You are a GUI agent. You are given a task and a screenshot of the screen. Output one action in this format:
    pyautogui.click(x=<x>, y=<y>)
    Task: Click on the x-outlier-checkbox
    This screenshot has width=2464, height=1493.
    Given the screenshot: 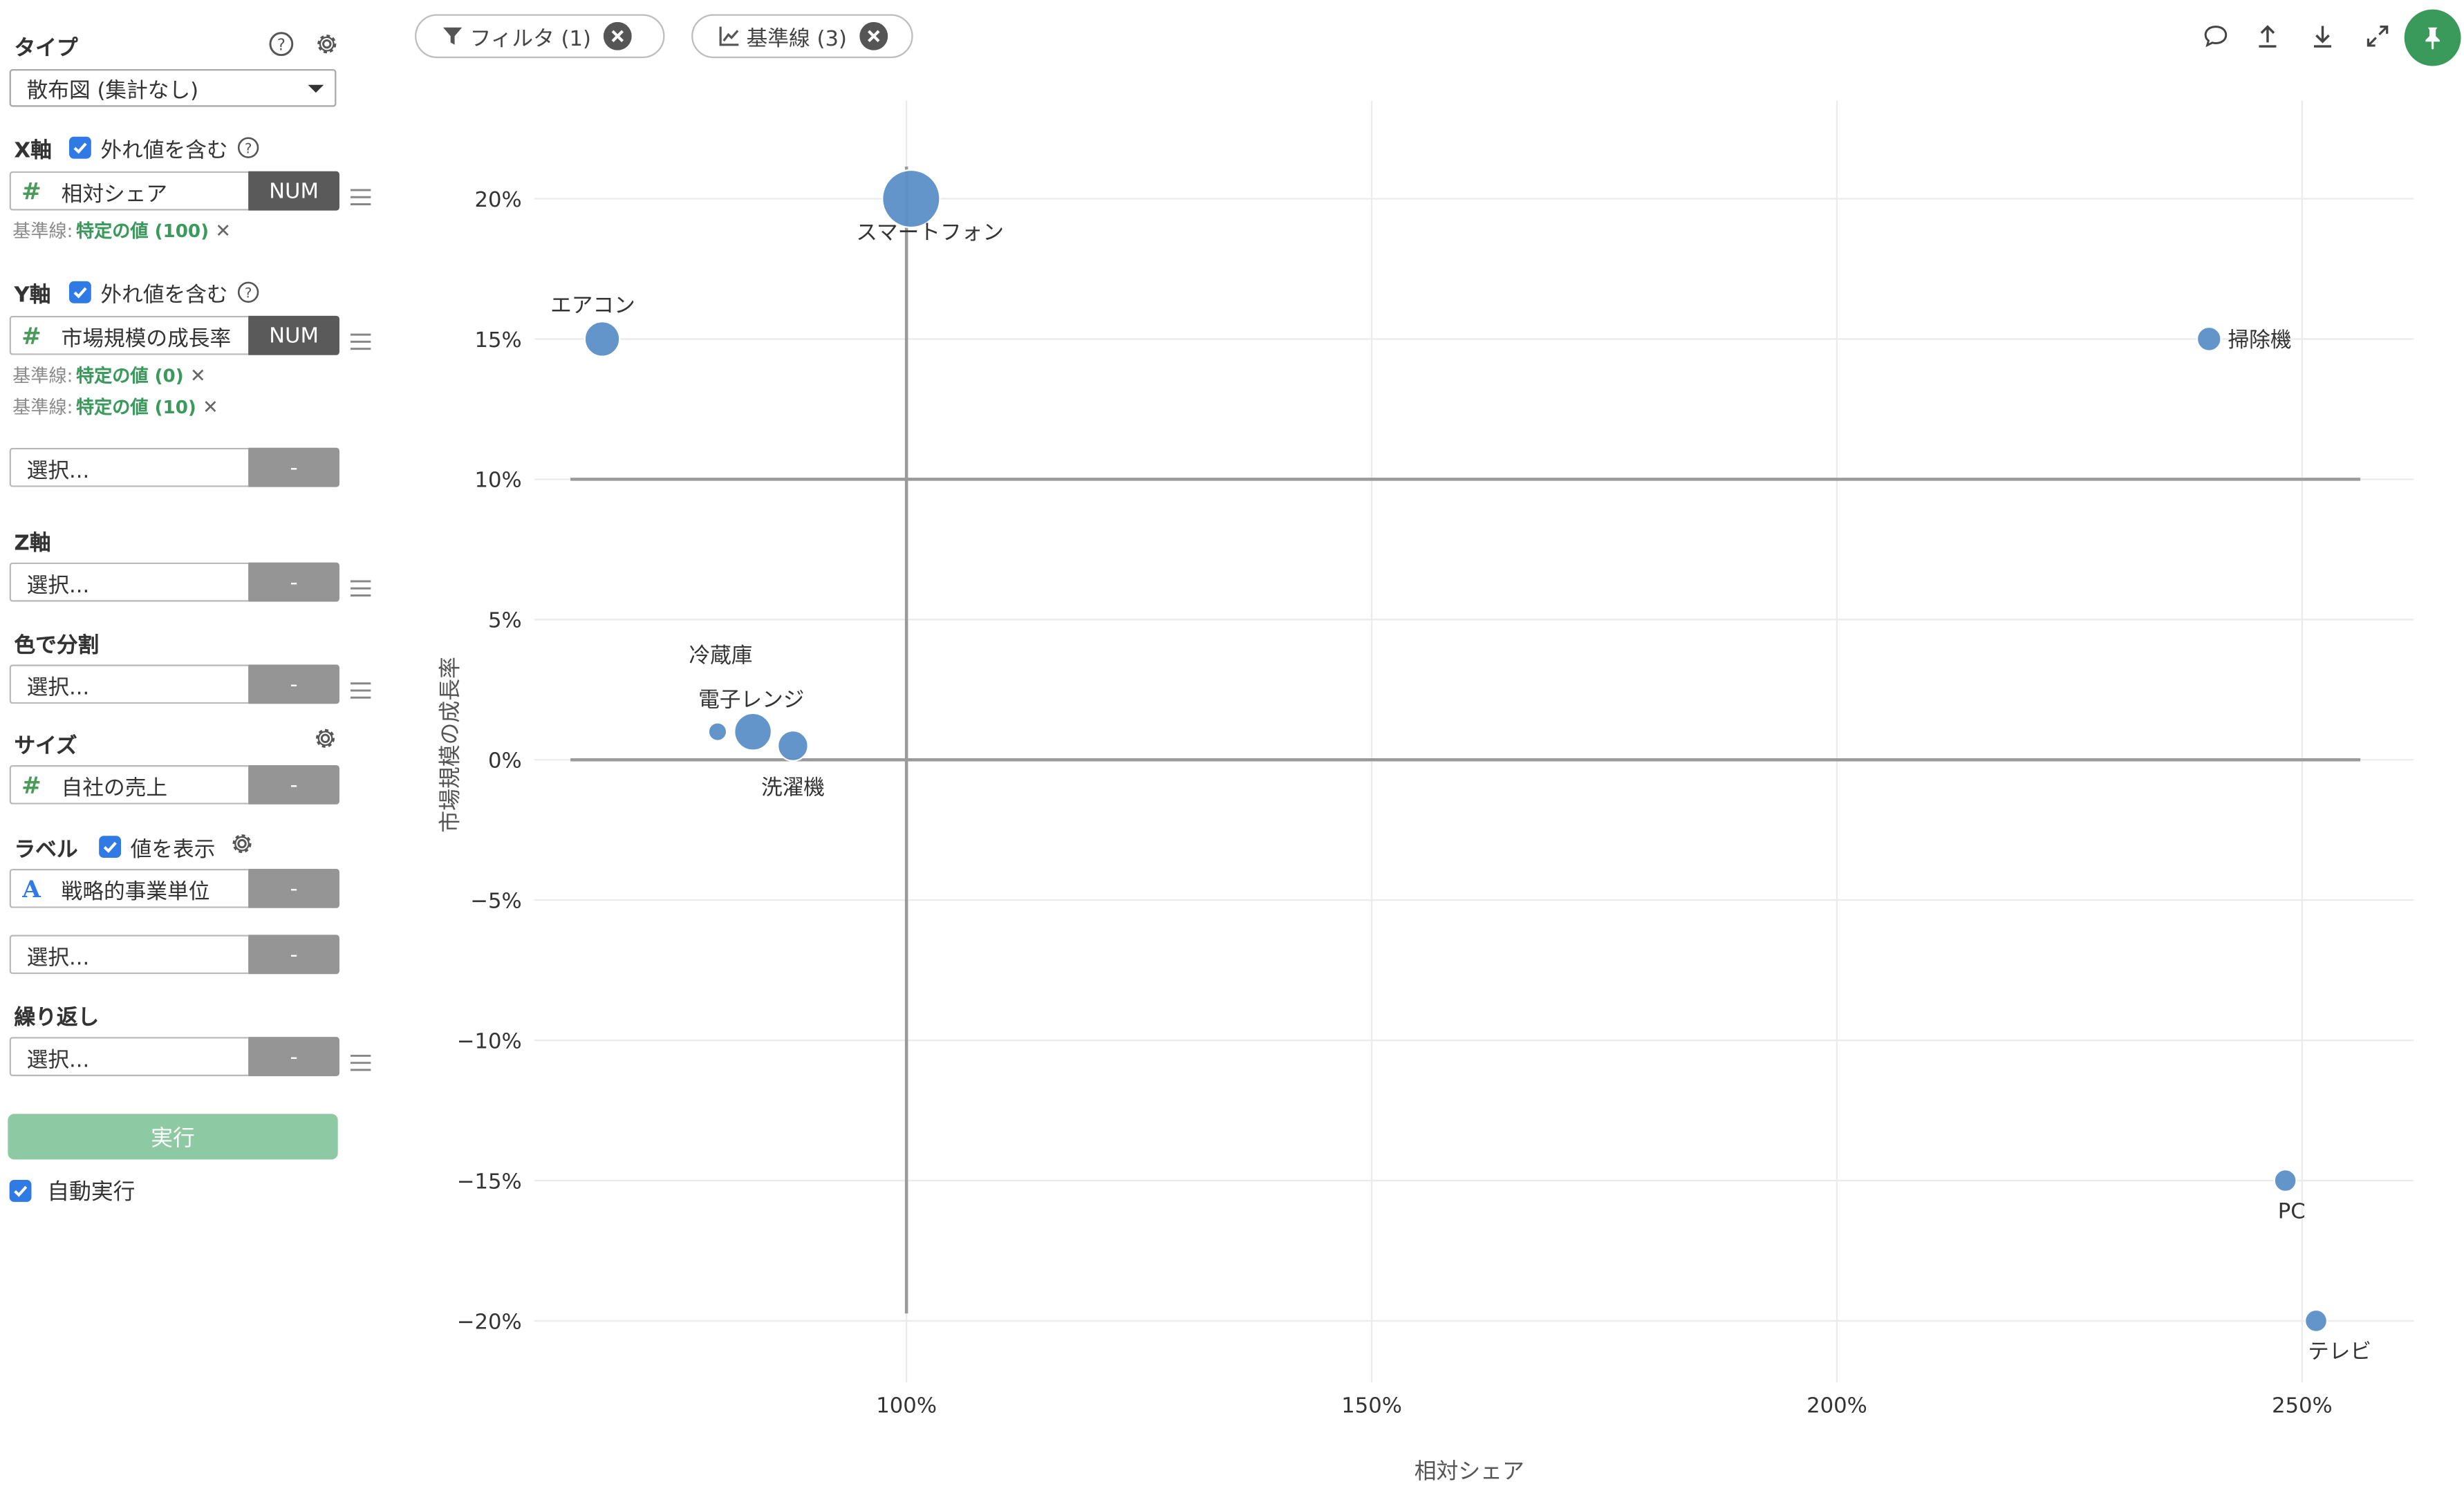 What is the action you would take?
    pyautogui.click(x=80, y=147)
    